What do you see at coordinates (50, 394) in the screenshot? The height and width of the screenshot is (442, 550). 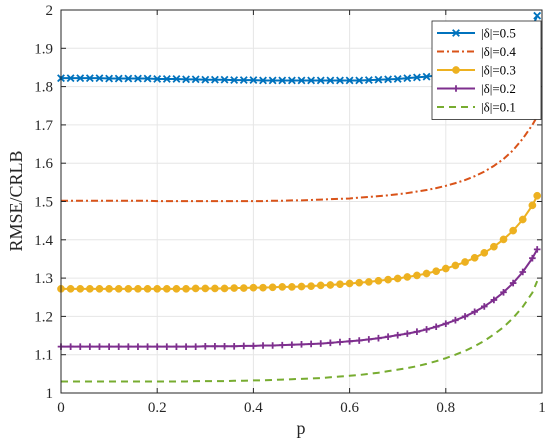 I see `y-tick-label: 1` at bounding box center [50, 394].